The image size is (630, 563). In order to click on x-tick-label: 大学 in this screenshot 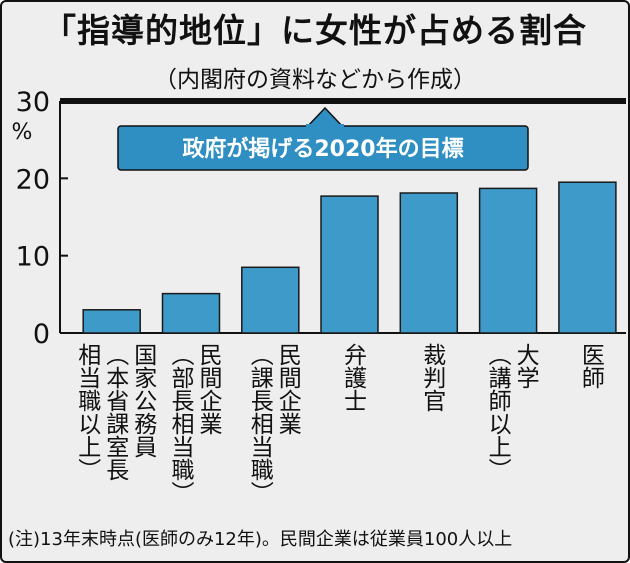, I will do `click(525, 366)`.